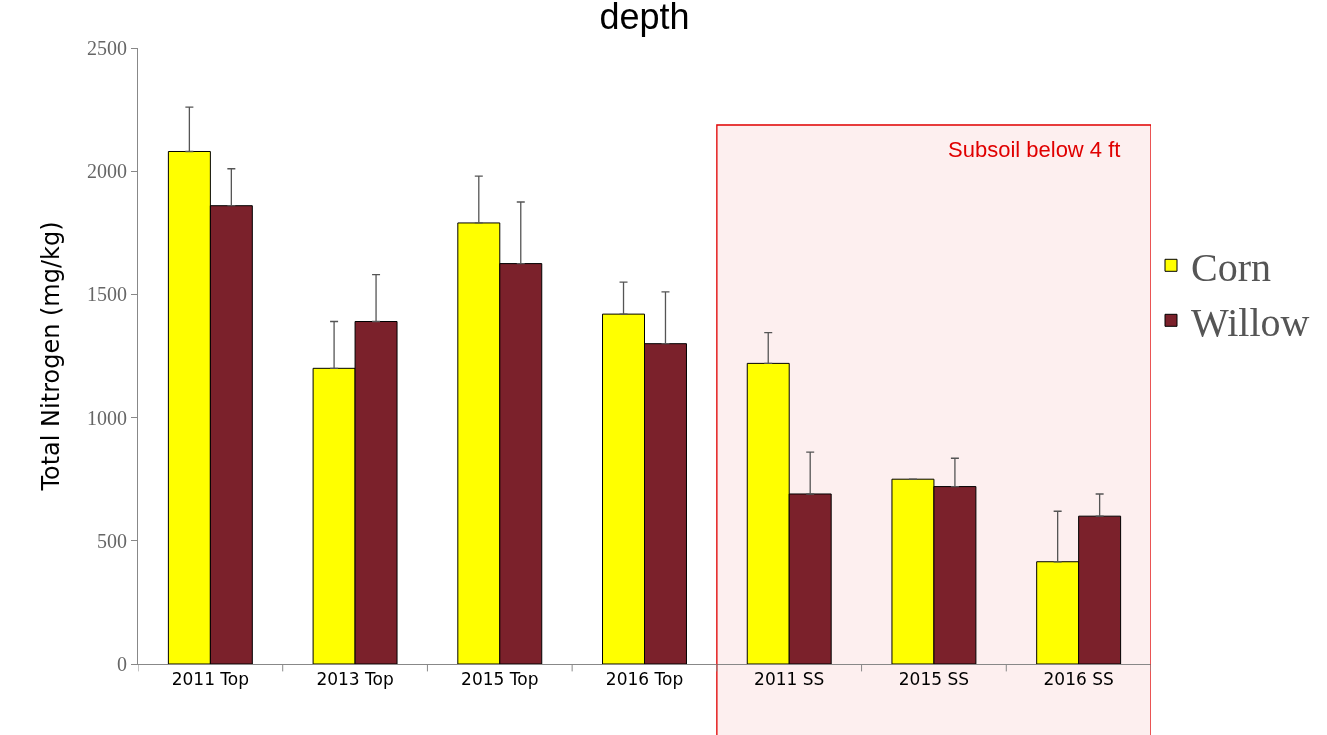  Describe the element at coordinates (1231, 267) in the screenshot. I see `legend-label: Corn` at that location.